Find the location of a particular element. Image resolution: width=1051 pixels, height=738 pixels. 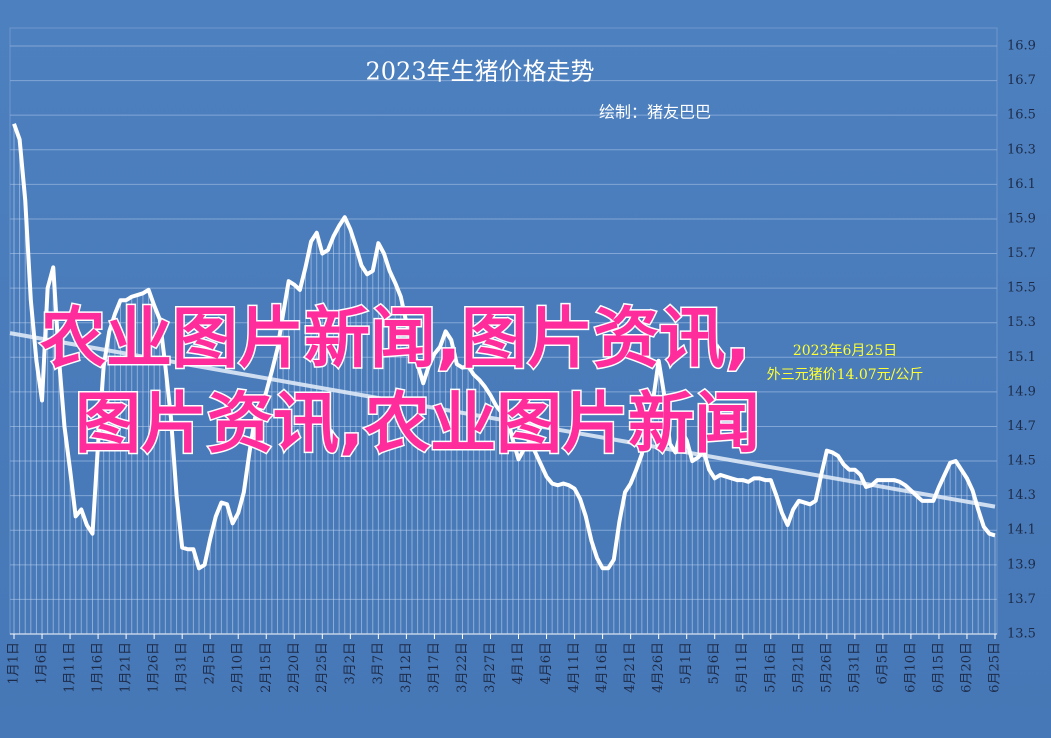

y-tick-label: 13.5 is located at coordinates (1021, 634).